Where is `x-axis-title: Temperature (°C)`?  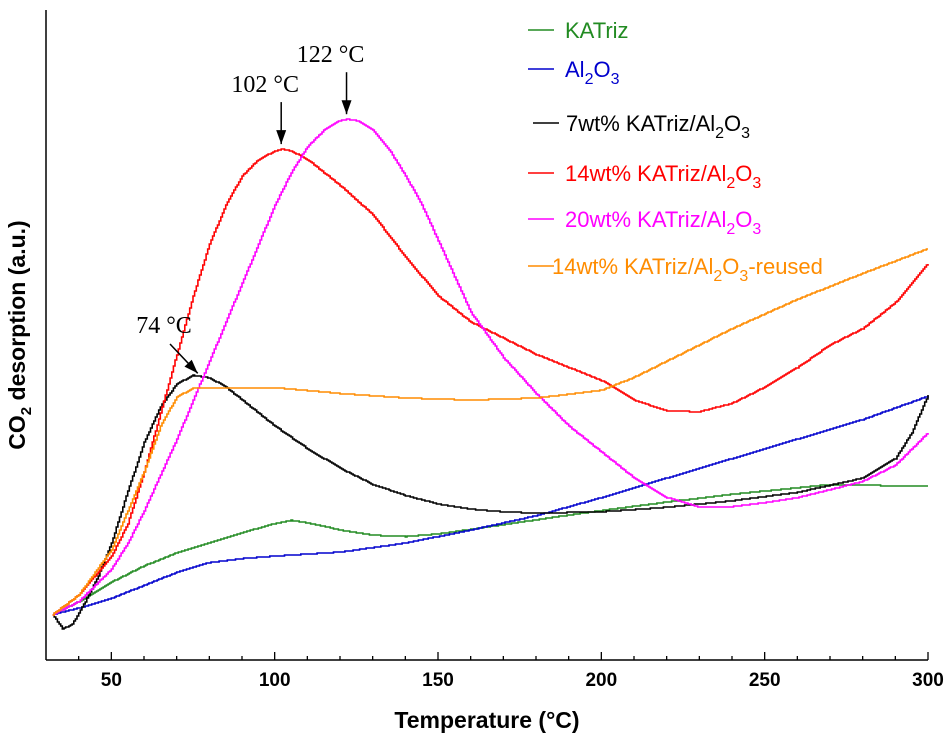
x-axis-title: Temperature (°C) is located at coordinates (486, 720).